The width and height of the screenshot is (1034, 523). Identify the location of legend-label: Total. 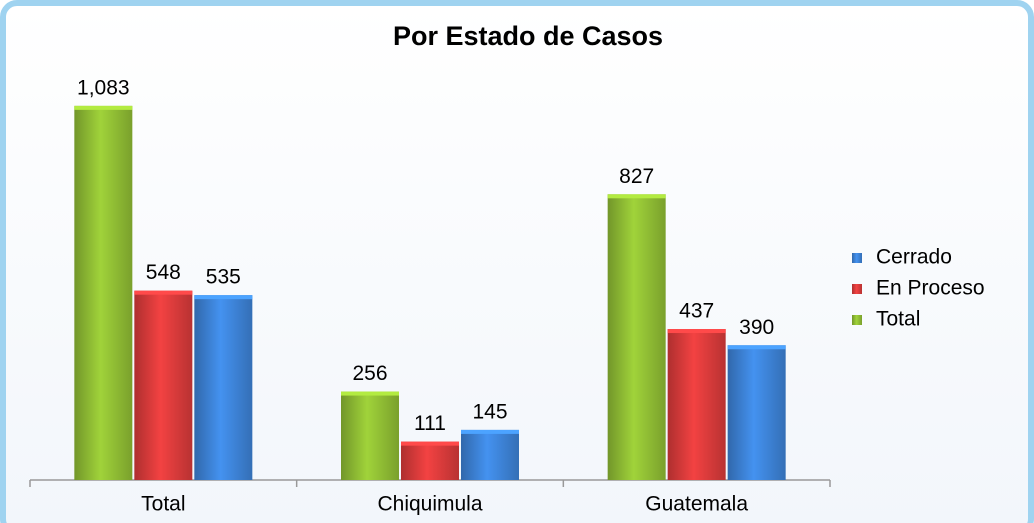
(898, 319).